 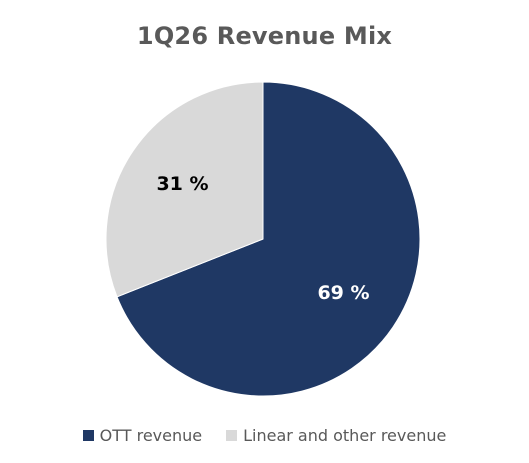 I want to click on data-label-linear: 31 %, so click(x=182, y=184).